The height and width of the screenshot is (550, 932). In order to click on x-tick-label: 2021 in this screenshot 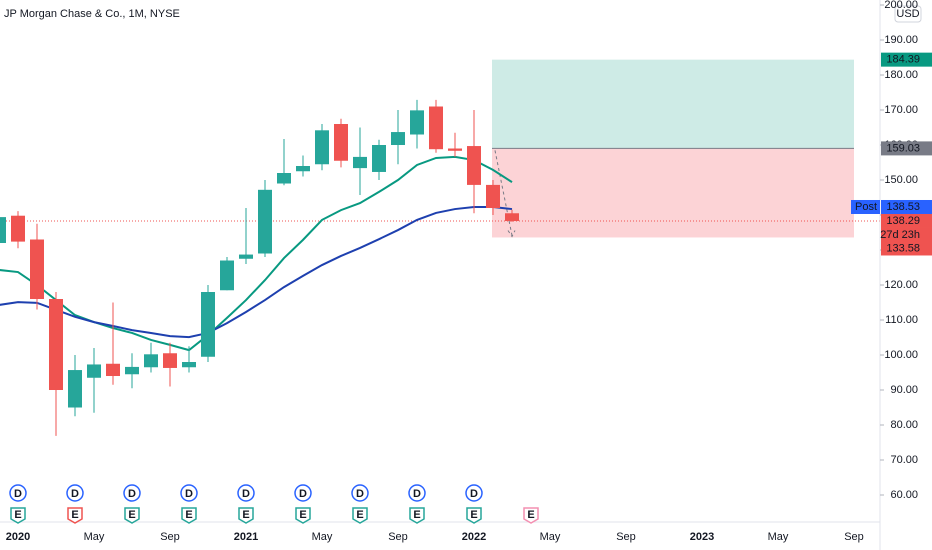, I will do `click(246, 537)`.